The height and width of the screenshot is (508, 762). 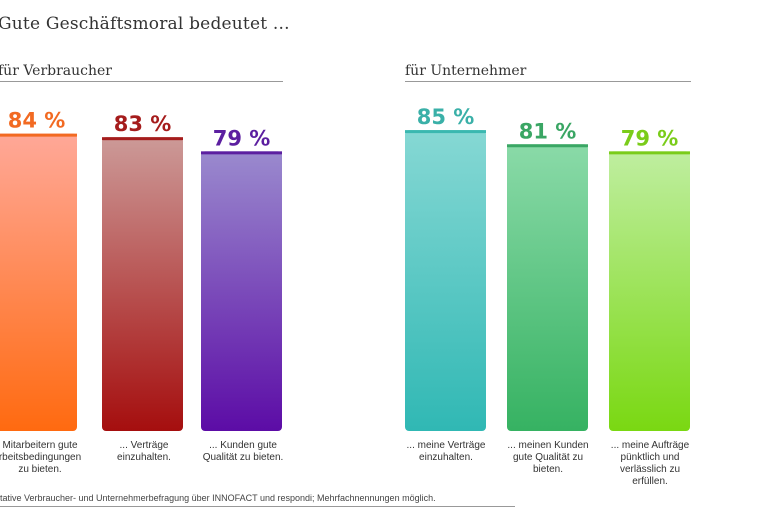 I want to click on category-label-unternehmer-1: ... meine Verträge einzuhalten., so click(x=446, y=452).